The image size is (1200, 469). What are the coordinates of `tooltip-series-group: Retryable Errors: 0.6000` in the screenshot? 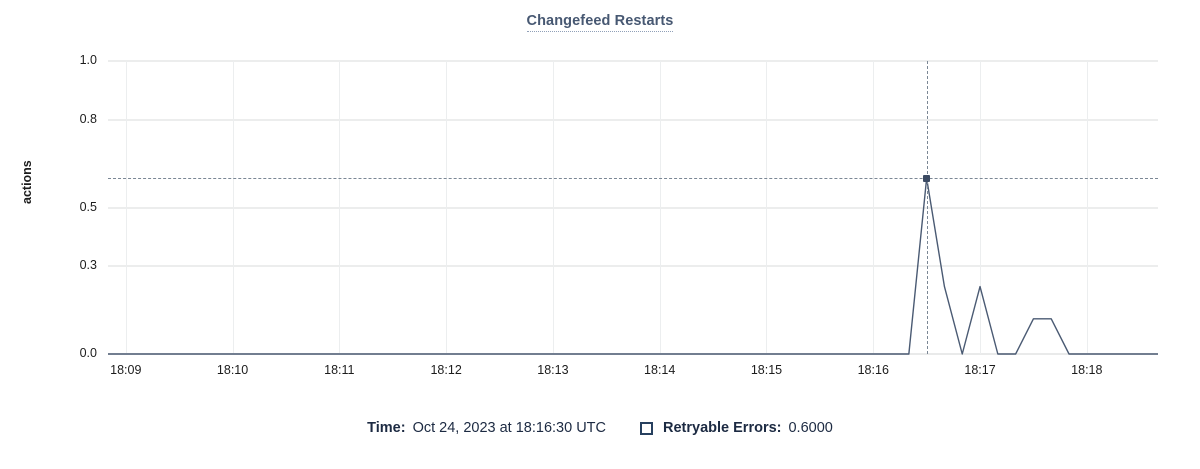 It's located at (736, 428).